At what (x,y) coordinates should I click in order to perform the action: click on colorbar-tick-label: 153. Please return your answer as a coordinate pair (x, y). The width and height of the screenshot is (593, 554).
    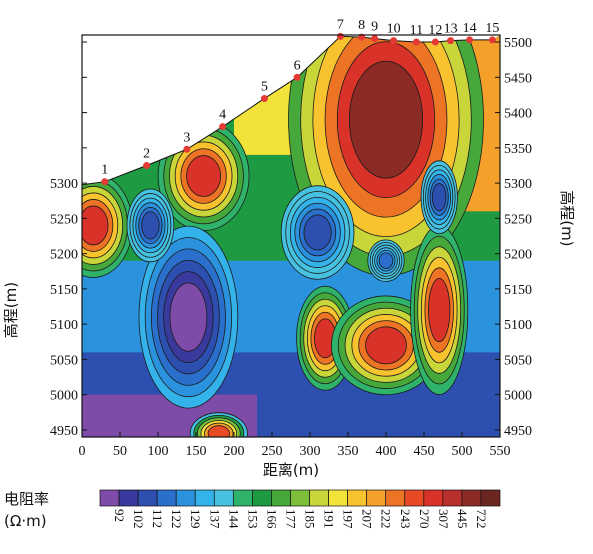
    Looking at the image, I should click on (252, 519).